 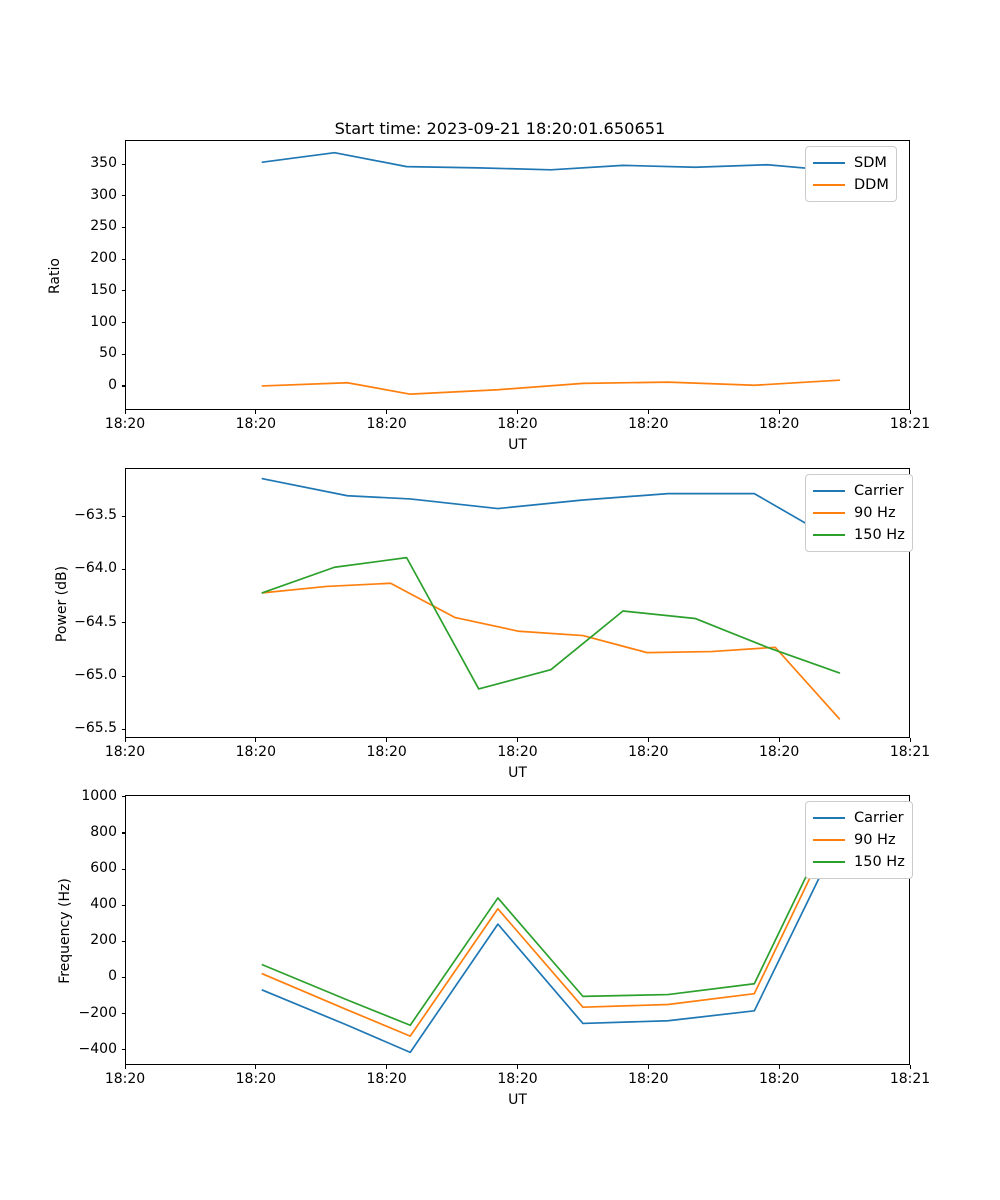 What do you see at coordinates (517, 773) in the screenshot?
I see `x-axis-label-power: UT` at bounding box center [517, 773].